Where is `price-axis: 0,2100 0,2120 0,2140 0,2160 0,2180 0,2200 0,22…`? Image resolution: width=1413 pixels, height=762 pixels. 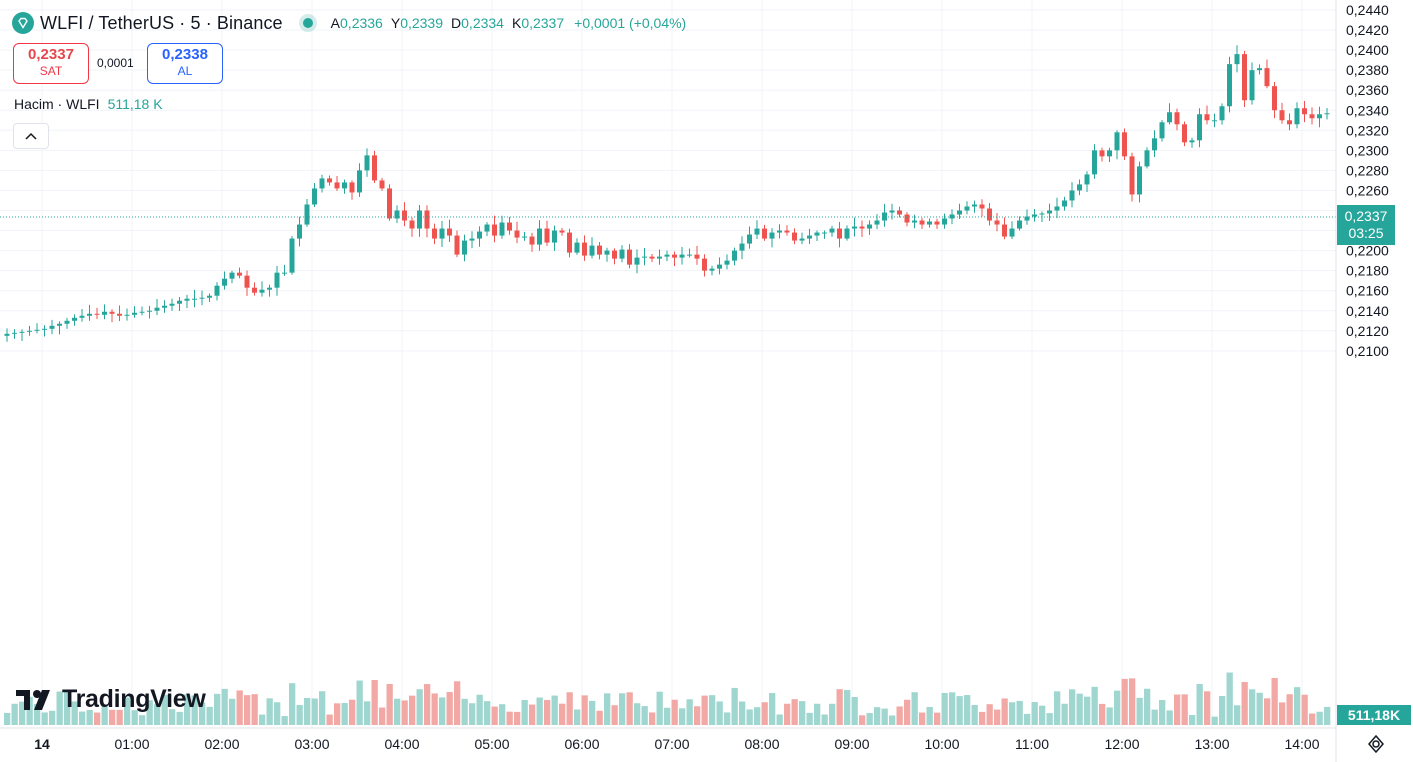
price-axis: 0,2100 0,2120 0,2140 0,2160 0,2180 0,2200 0,22… is located at coordinates (1367, 180).